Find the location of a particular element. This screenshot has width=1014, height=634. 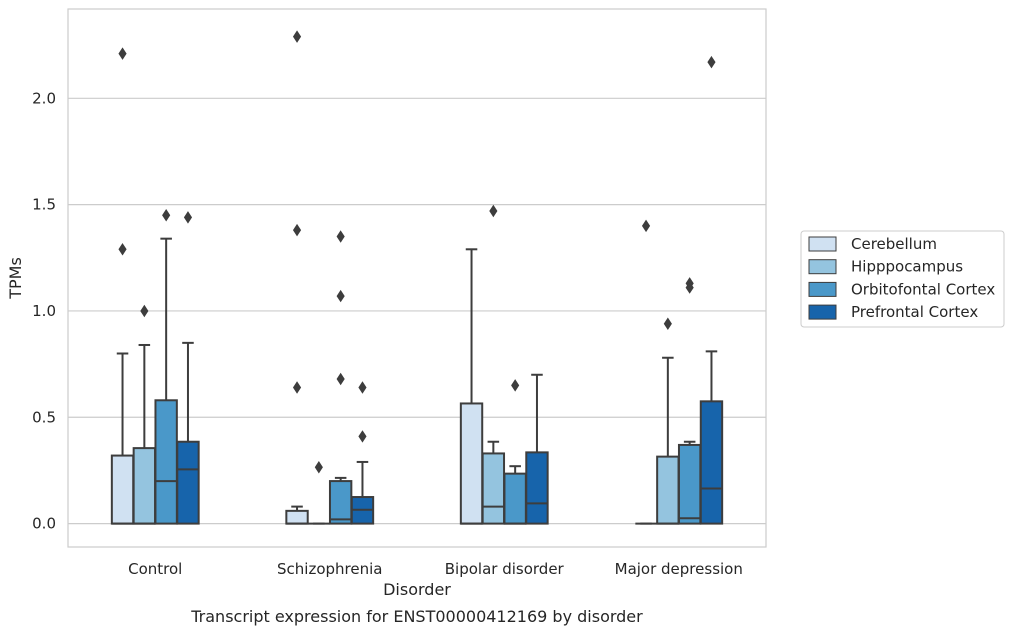

y-tick-label: 0.5 is located at coordinates (44, 417).